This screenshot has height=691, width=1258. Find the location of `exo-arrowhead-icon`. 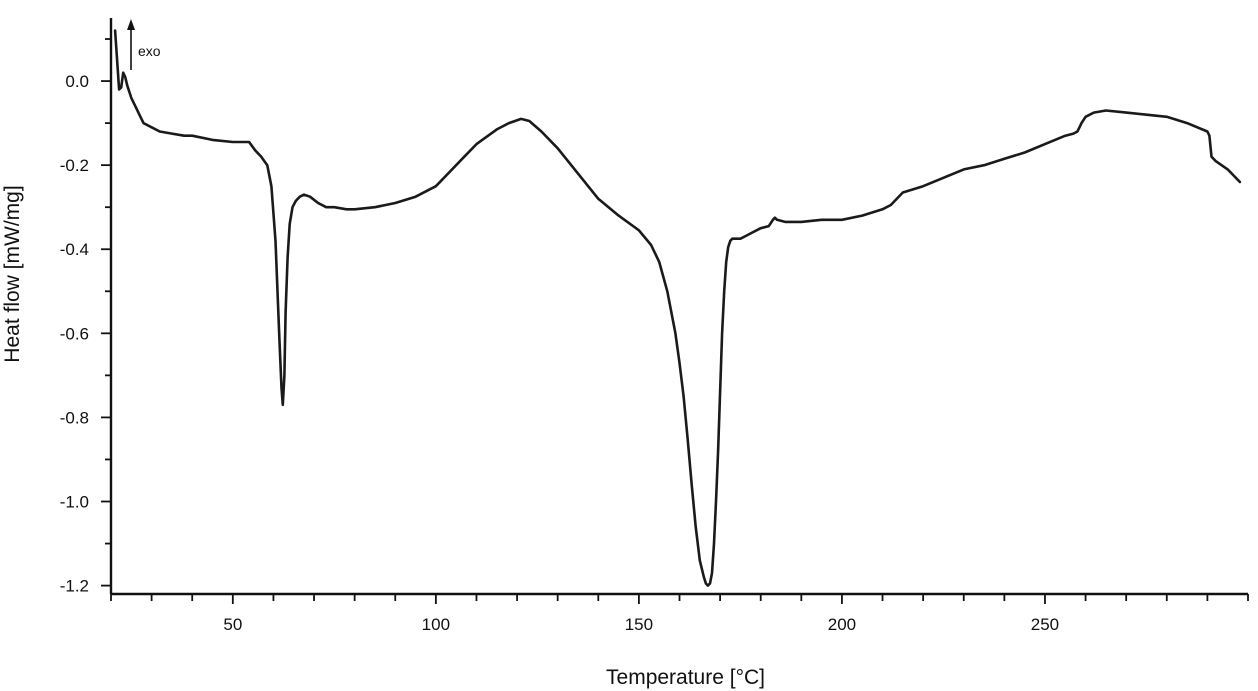

exo-arrowhead-icon is located at coordinates (131, 24).